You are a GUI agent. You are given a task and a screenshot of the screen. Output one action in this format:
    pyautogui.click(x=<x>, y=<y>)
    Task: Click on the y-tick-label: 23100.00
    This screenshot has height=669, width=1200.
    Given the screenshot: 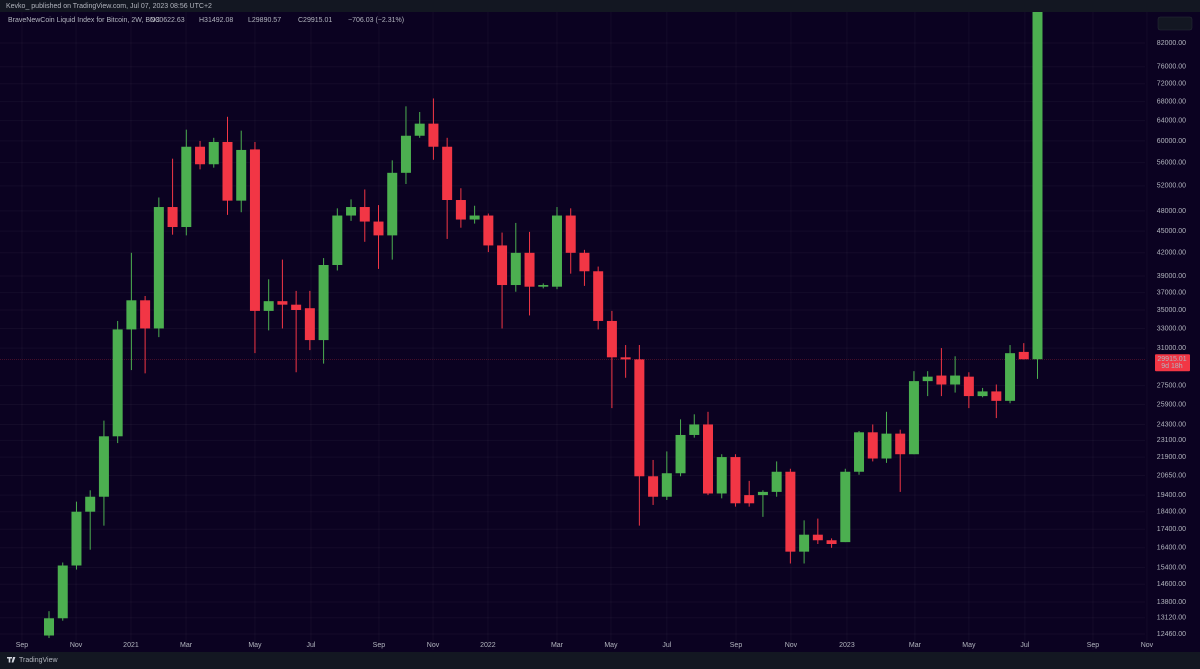 What is the action you would take?
    pyautogui.click(x=1171, y=440)
    